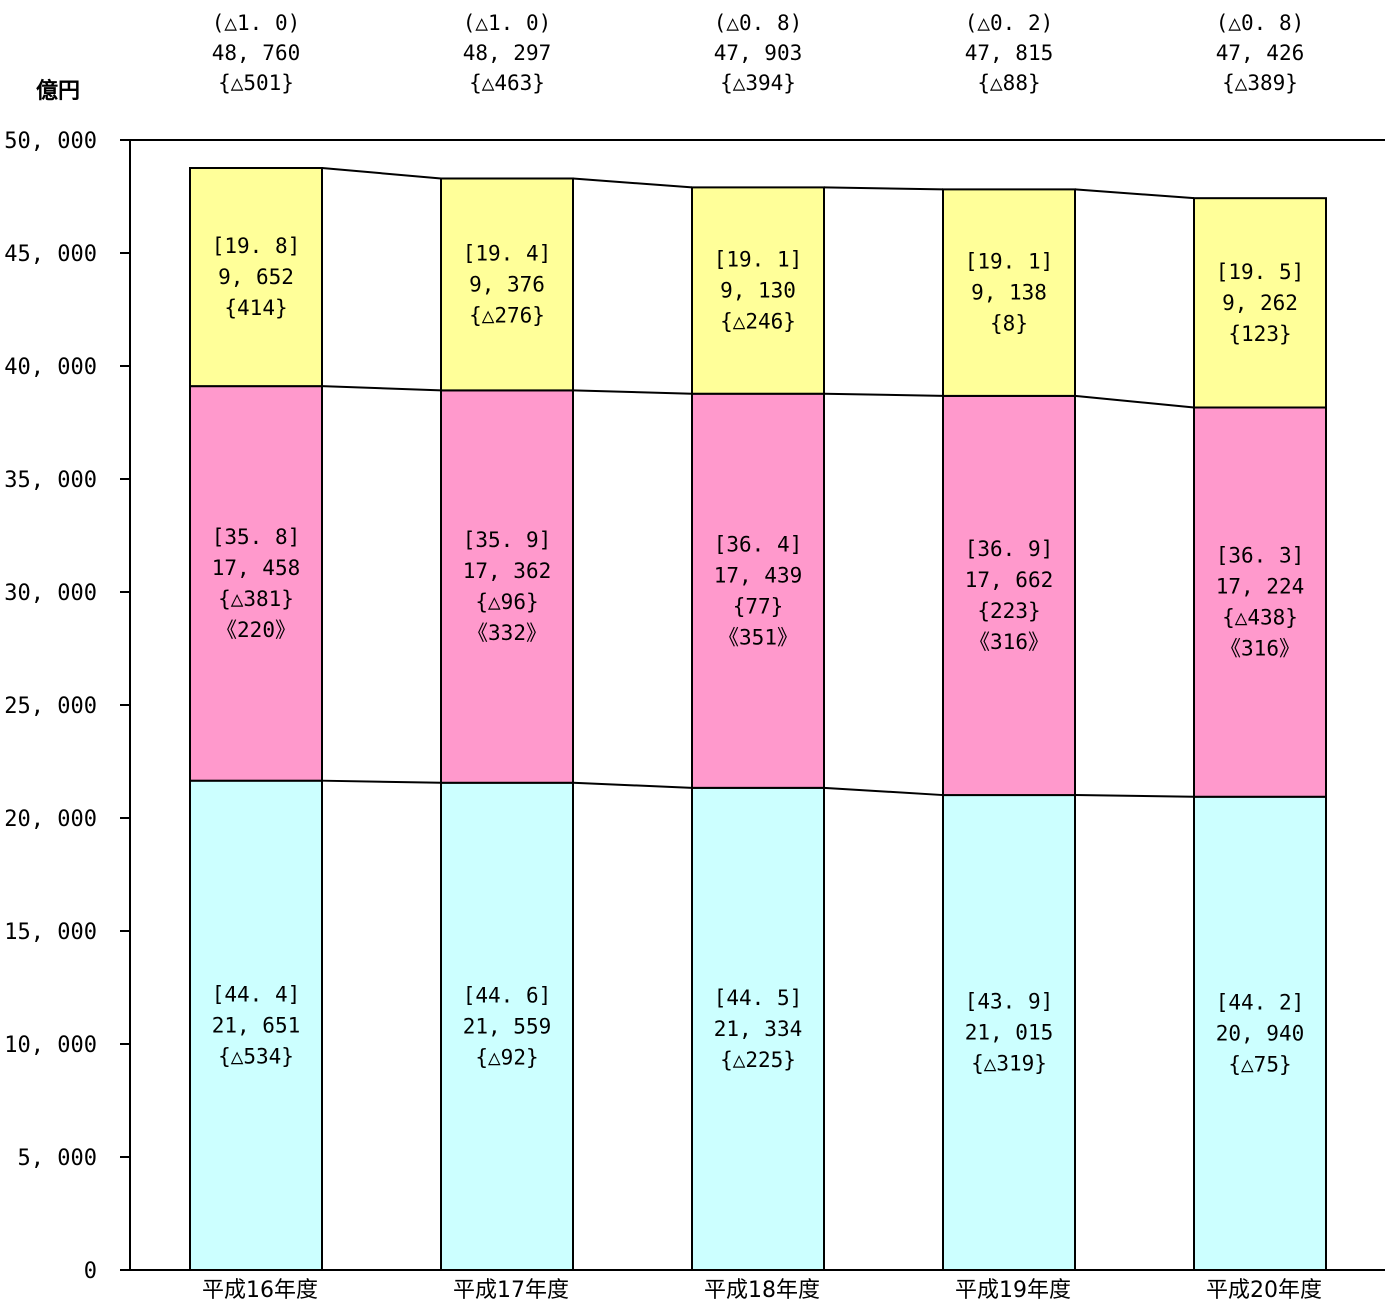 The image size is (1385, 1307). I want to click on y-tick-label: 25, 000, so click(50, 706).